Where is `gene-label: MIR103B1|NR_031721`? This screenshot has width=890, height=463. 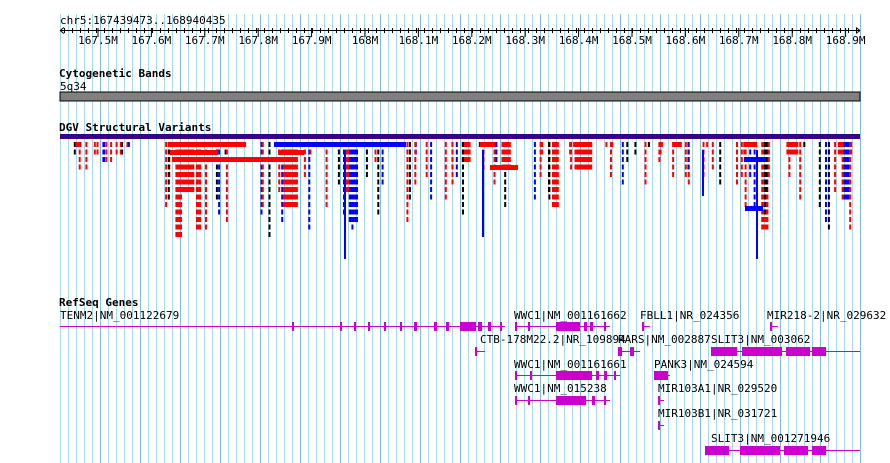
gene-label: MIR103B1|NR_031721 is located at coordinates (718, 413).